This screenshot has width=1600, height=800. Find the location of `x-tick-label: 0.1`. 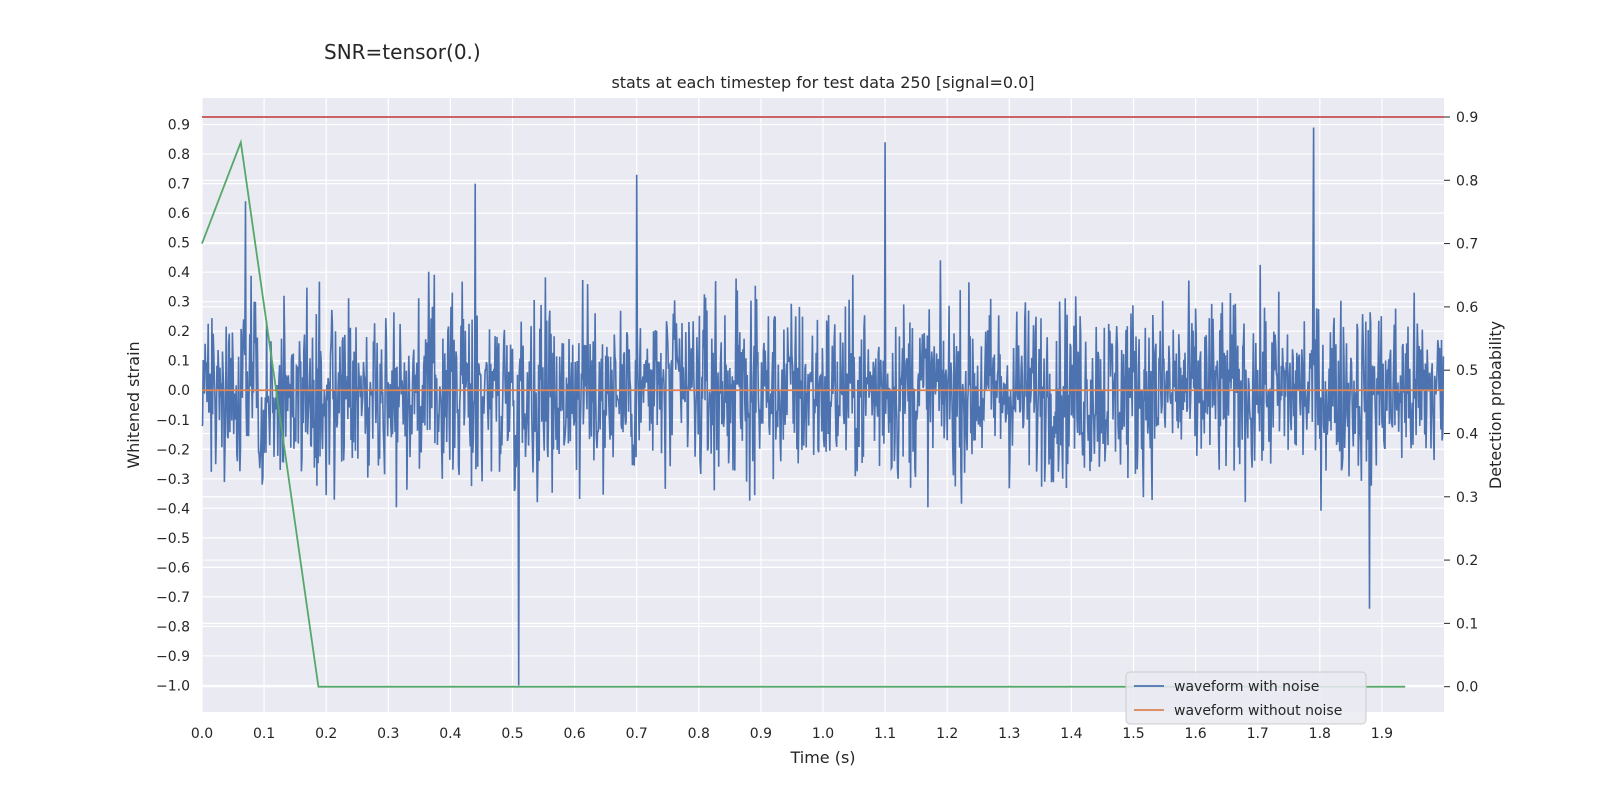

x-tick-label: 0.1 is located at coordinates (264, 734).